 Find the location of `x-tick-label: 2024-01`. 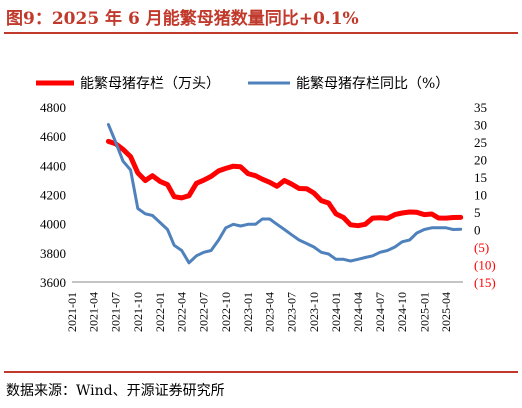

x-tick-label: 2024-01 is located at coordinates (336, 312).